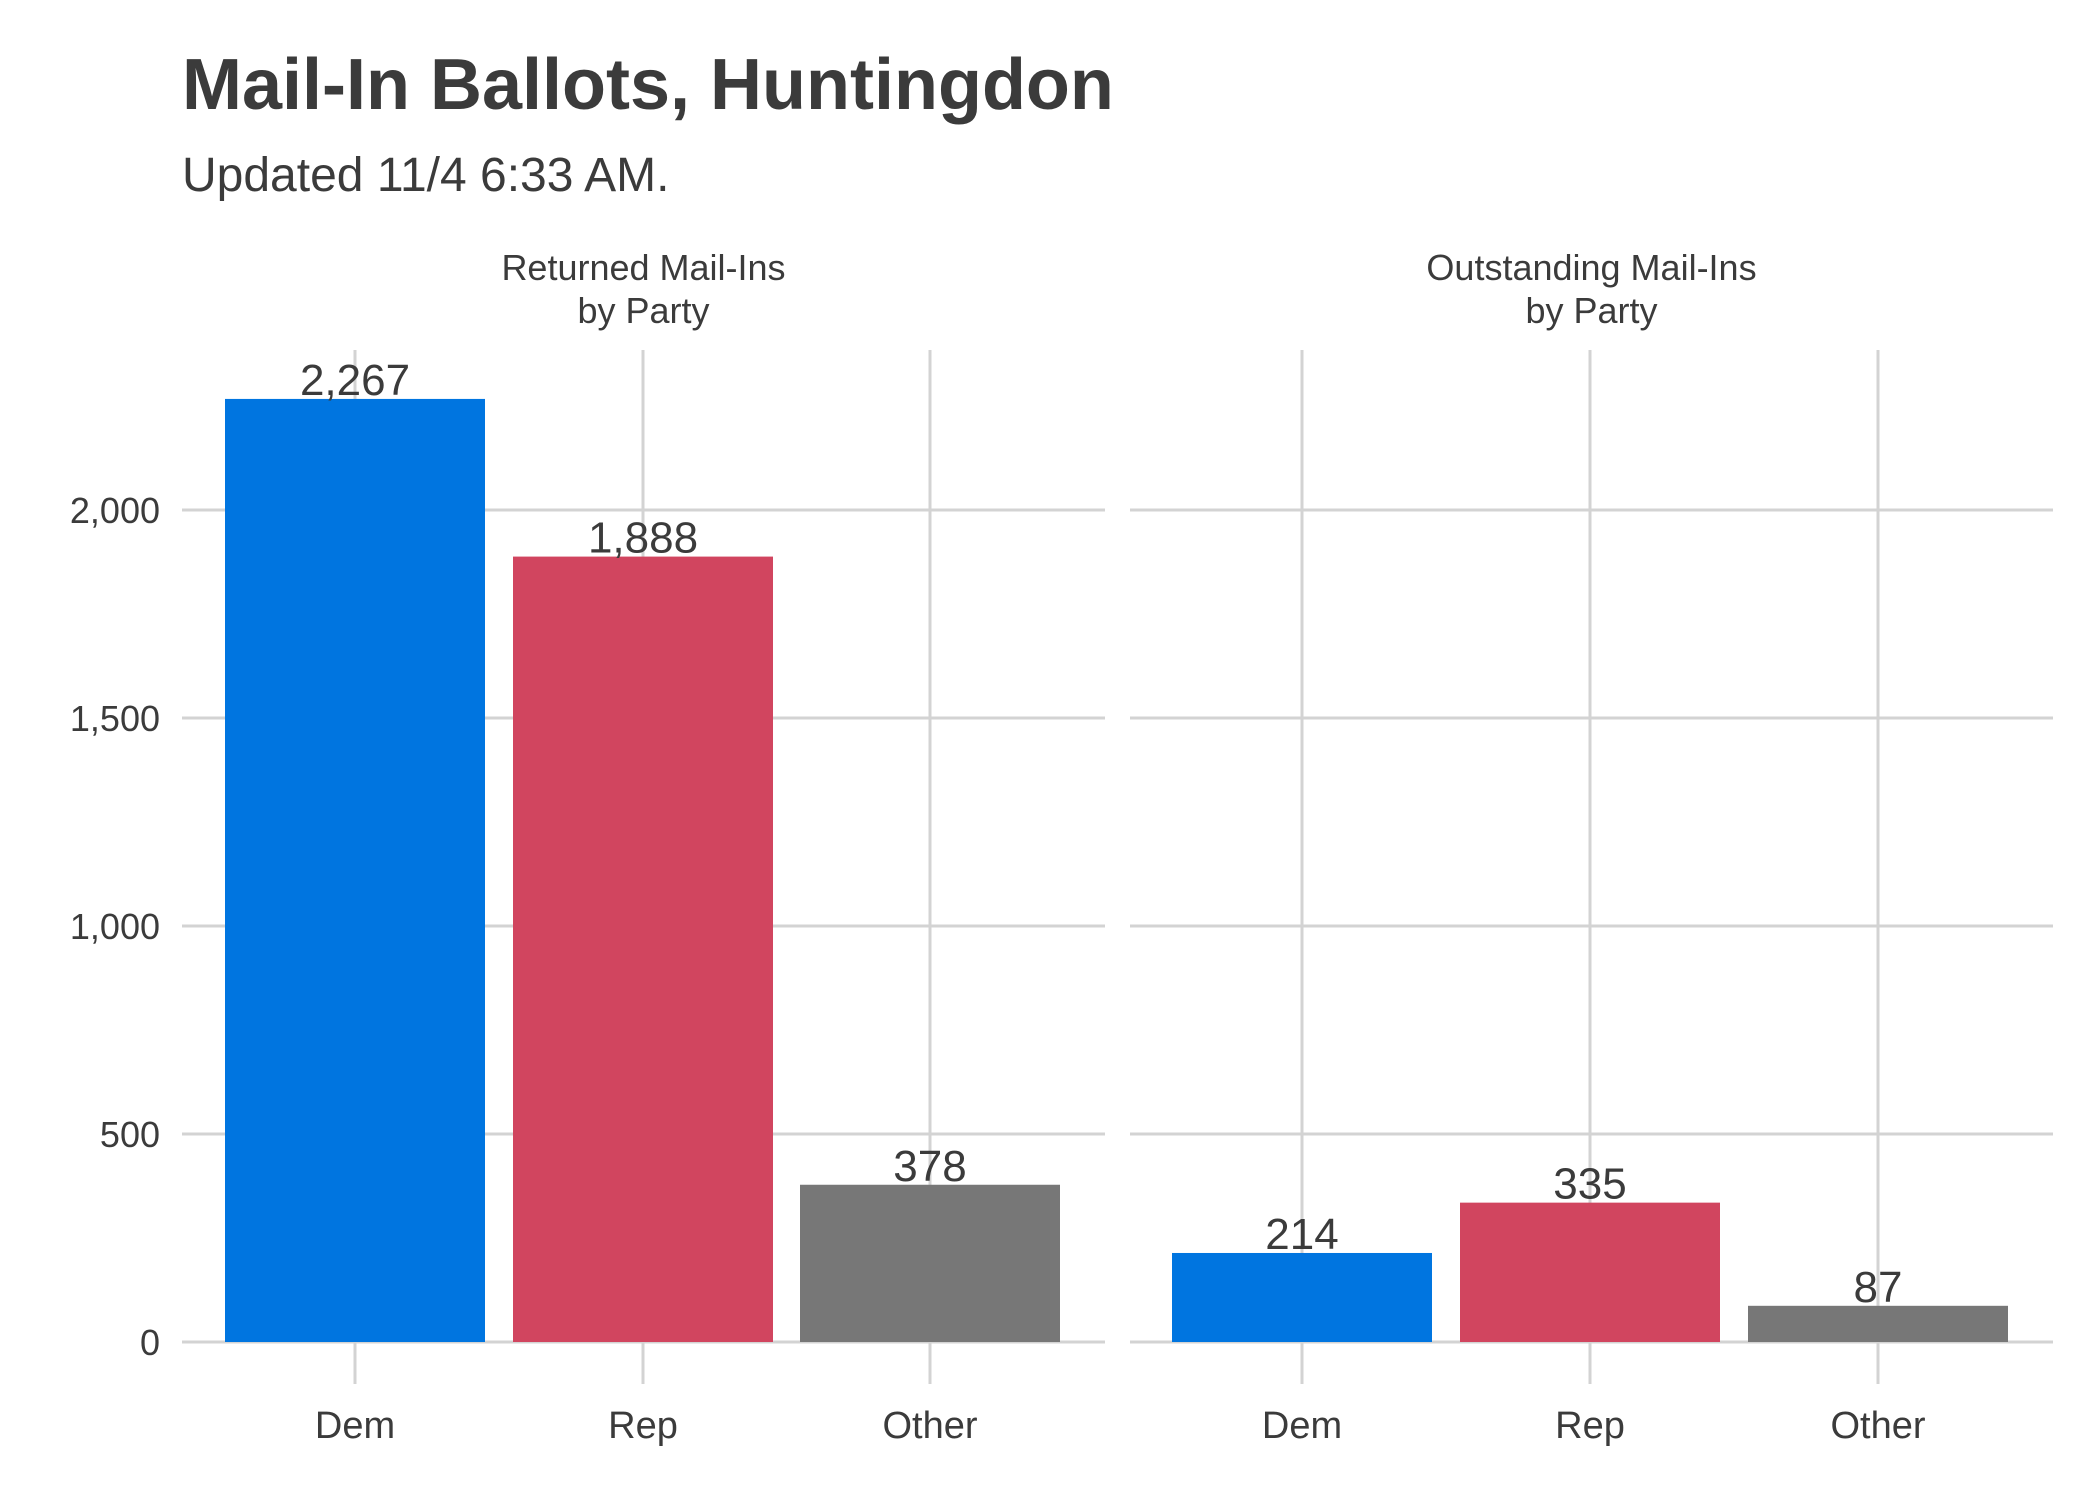 The height and width of the screenshot is (1500, 2100). Describe the element at coordinates (930, 1263) in the screenshot. I see `returned-bar-other` at that location.